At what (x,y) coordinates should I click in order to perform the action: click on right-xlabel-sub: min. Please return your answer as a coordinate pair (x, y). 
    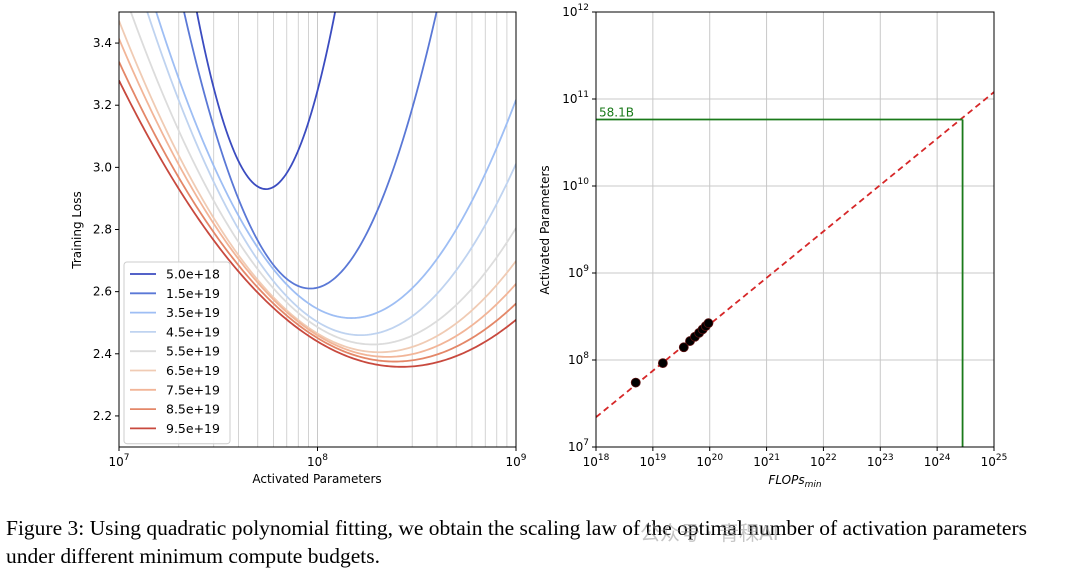
    Looking at the image, I should click on (813, 485).